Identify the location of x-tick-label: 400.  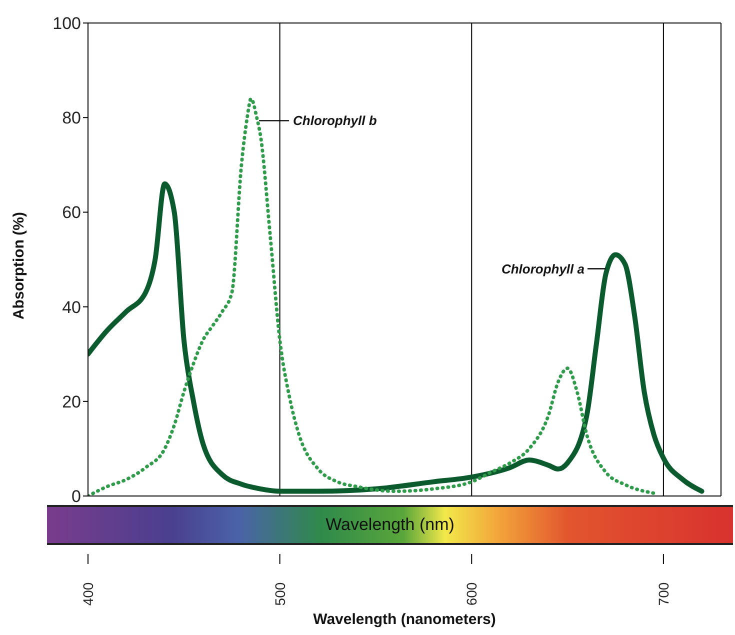
(88, 594).